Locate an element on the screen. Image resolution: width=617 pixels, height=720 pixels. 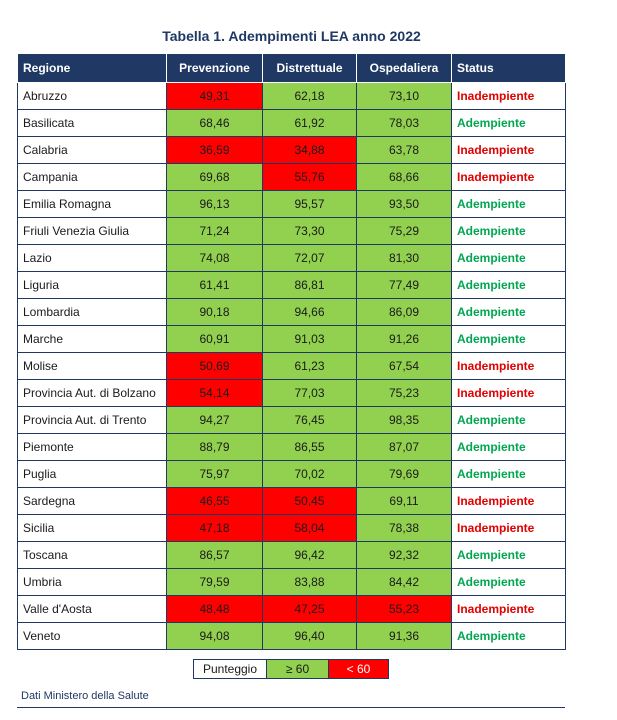
table-row: Sardegna 46,55 50,45 69,11 Inadempiente is located at coordinates (291, 501).